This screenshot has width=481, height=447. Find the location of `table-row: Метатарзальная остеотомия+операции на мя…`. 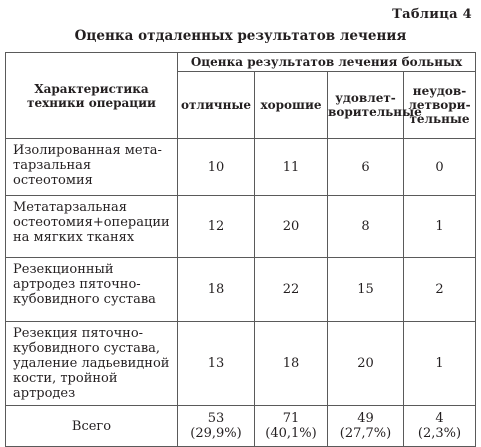

table-row: Метатарзальная остеотомия+операции на мя… is located at coordinates (240, 226).